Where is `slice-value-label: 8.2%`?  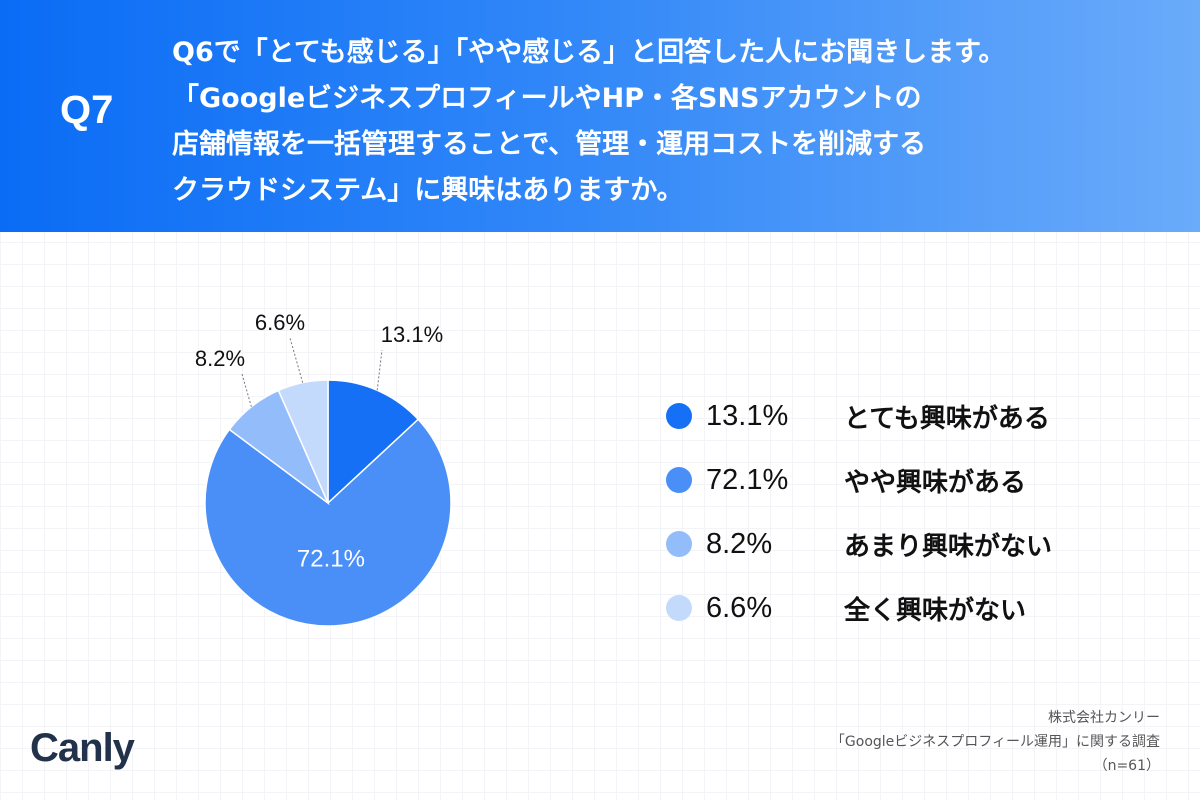 slice-value-label: 8.2% is located at coordinates (220, 358).